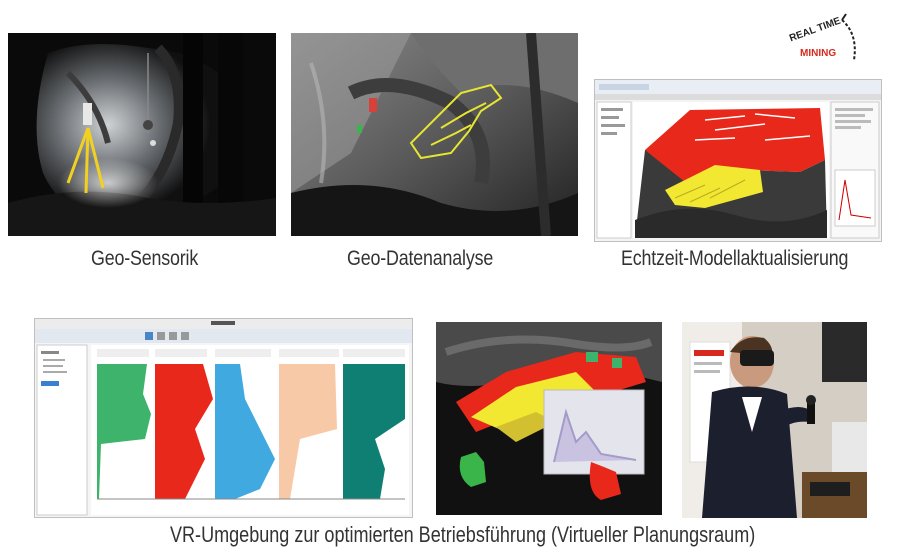 The height and width of the screenshot is (552, 903). I want to click on cave-scanner-illustration, so click(142, 134).